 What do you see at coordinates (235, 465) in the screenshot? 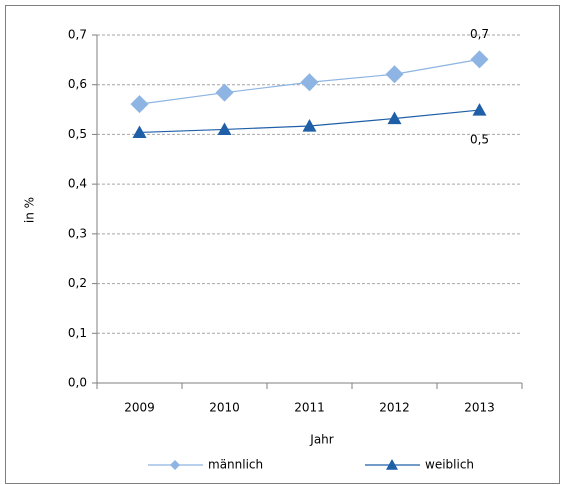
I see `legend-label: männlich` at bounding box center [235, 465].